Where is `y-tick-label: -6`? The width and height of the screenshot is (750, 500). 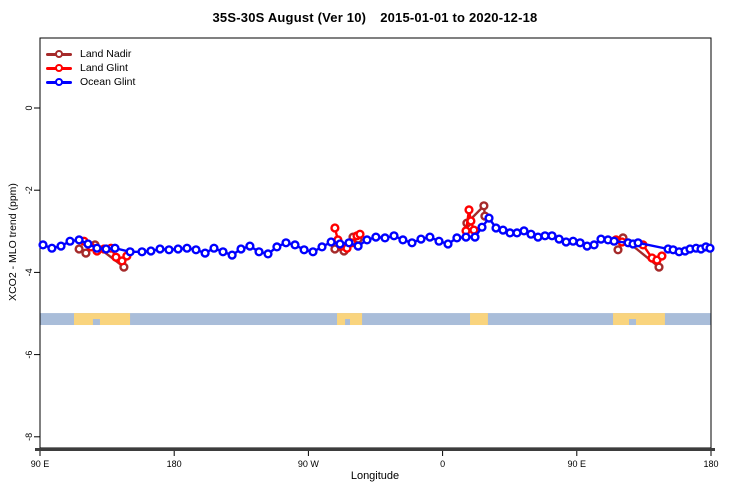 y-tick-label: -6 is located at coordinates (29, 355).